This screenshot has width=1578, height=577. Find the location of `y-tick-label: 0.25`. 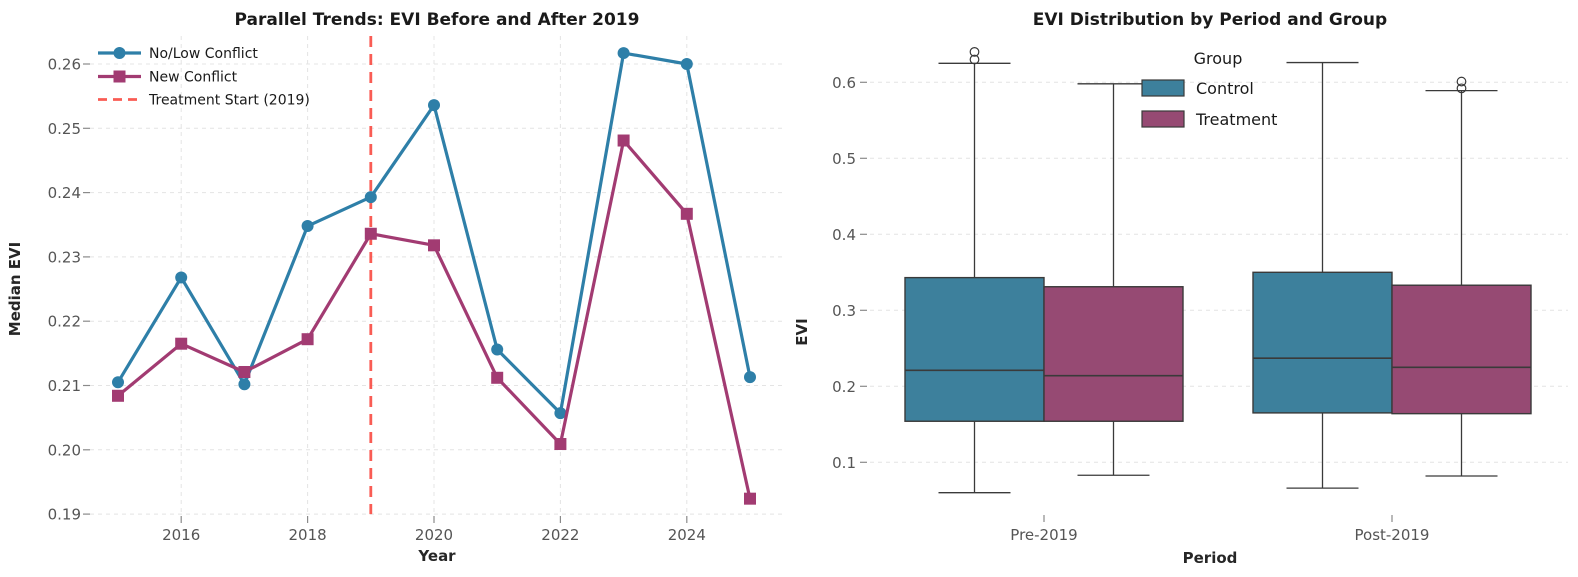

y-tick-label: 0.25 is located at coordinates (64, 129).